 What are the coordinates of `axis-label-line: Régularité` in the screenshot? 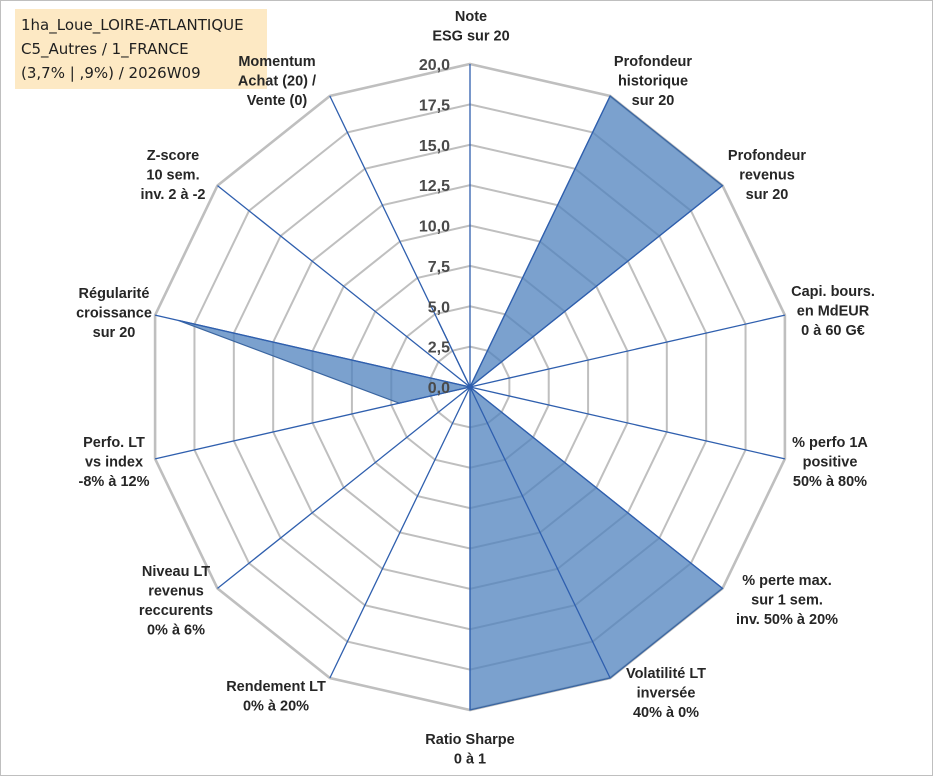 It's located at (114, 294).